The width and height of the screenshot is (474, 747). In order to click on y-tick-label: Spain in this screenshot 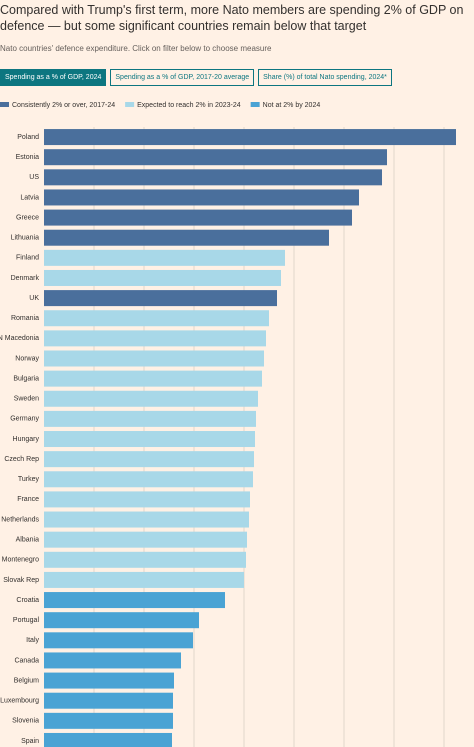, I will do `click(30, 741)`.